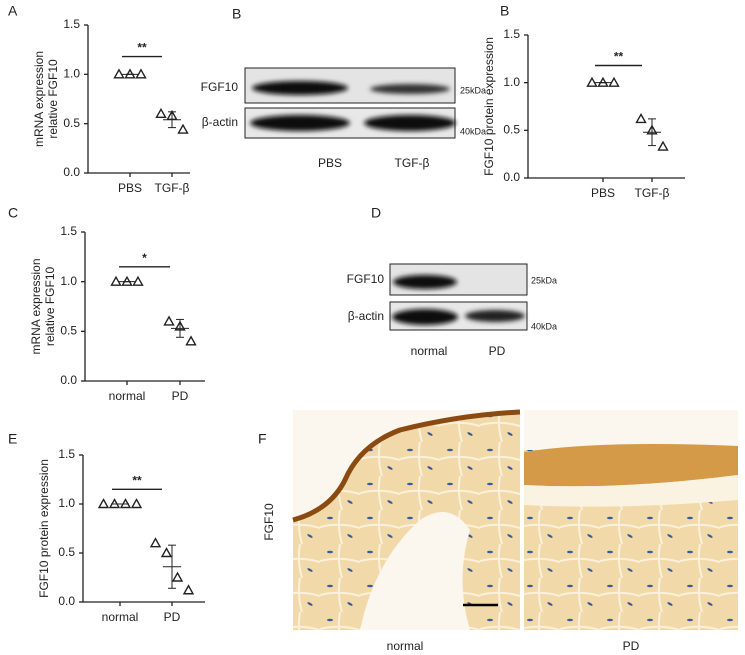 The height and width of the screenshot is (655, 745). What do you see at coordinates (415, 571) in the screenshot?
I see `gap-normal` at bounding box center [415, 571].